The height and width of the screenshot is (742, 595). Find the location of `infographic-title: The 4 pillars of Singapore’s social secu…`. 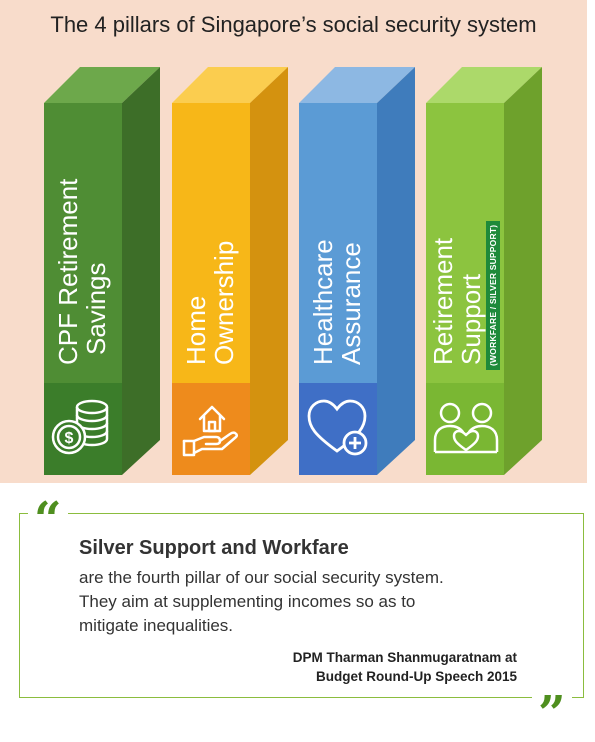

infographic-title: The 4 pillars of Singapore’s social secu… is located at coordinates (293, 24).